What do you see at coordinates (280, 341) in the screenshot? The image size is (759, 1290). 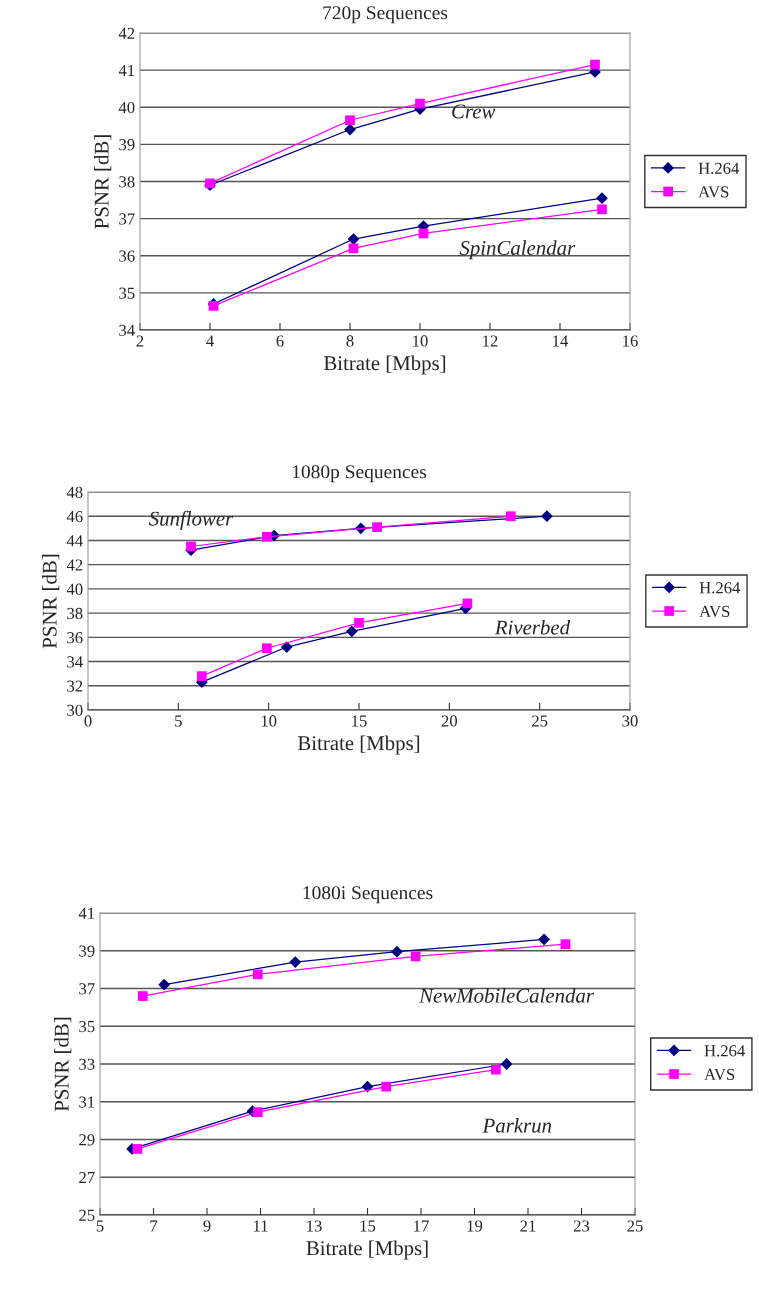 I see `x-tick-label: 6` at bounding box center [280, 341].